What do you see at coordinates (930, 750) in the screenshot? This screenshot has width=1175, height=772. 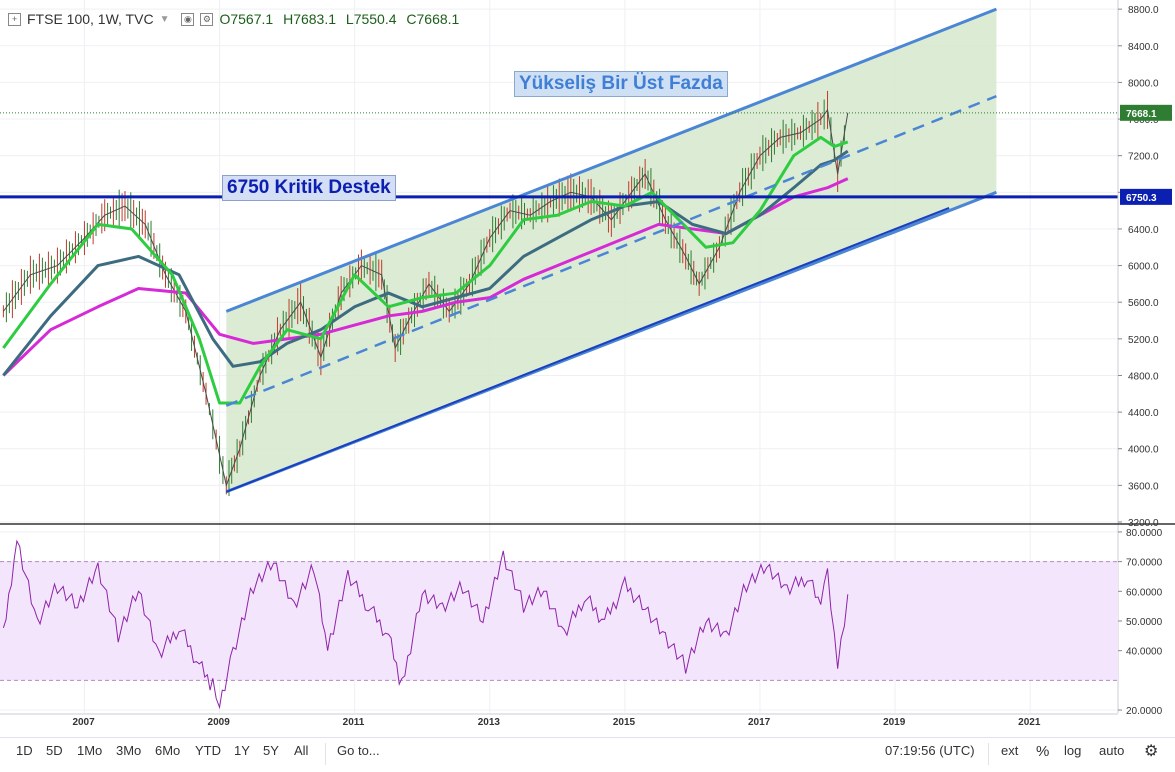 I see `clock-display: 07:19:56 (UTC)` at bounding box center [930, 750].